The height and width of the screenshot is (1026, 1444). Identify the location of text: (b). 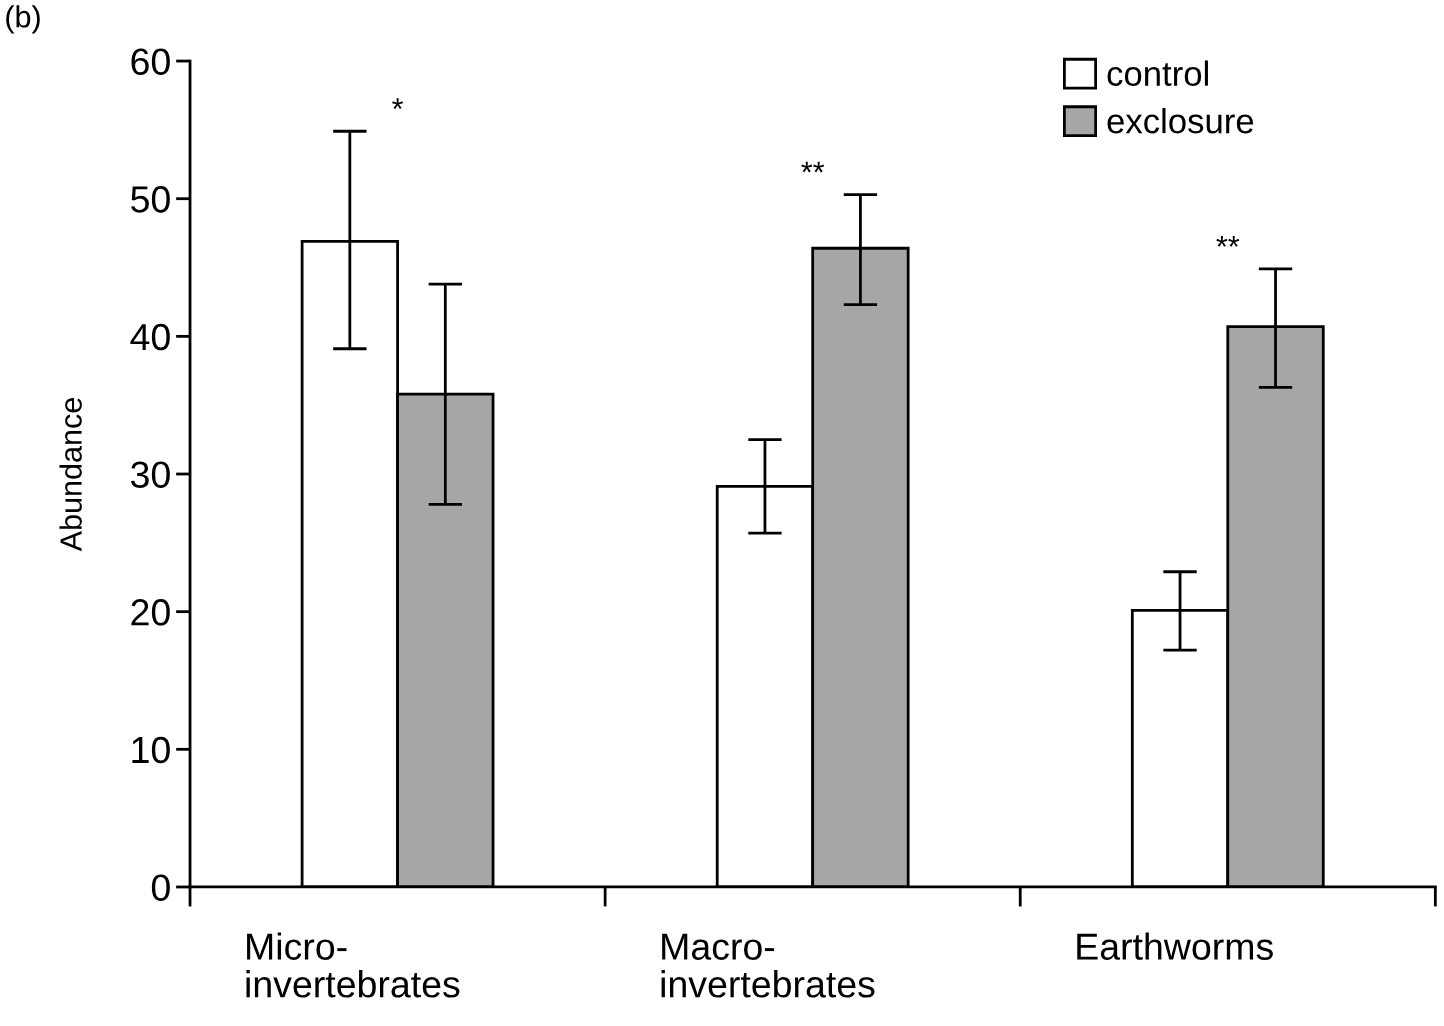
(23, 19).